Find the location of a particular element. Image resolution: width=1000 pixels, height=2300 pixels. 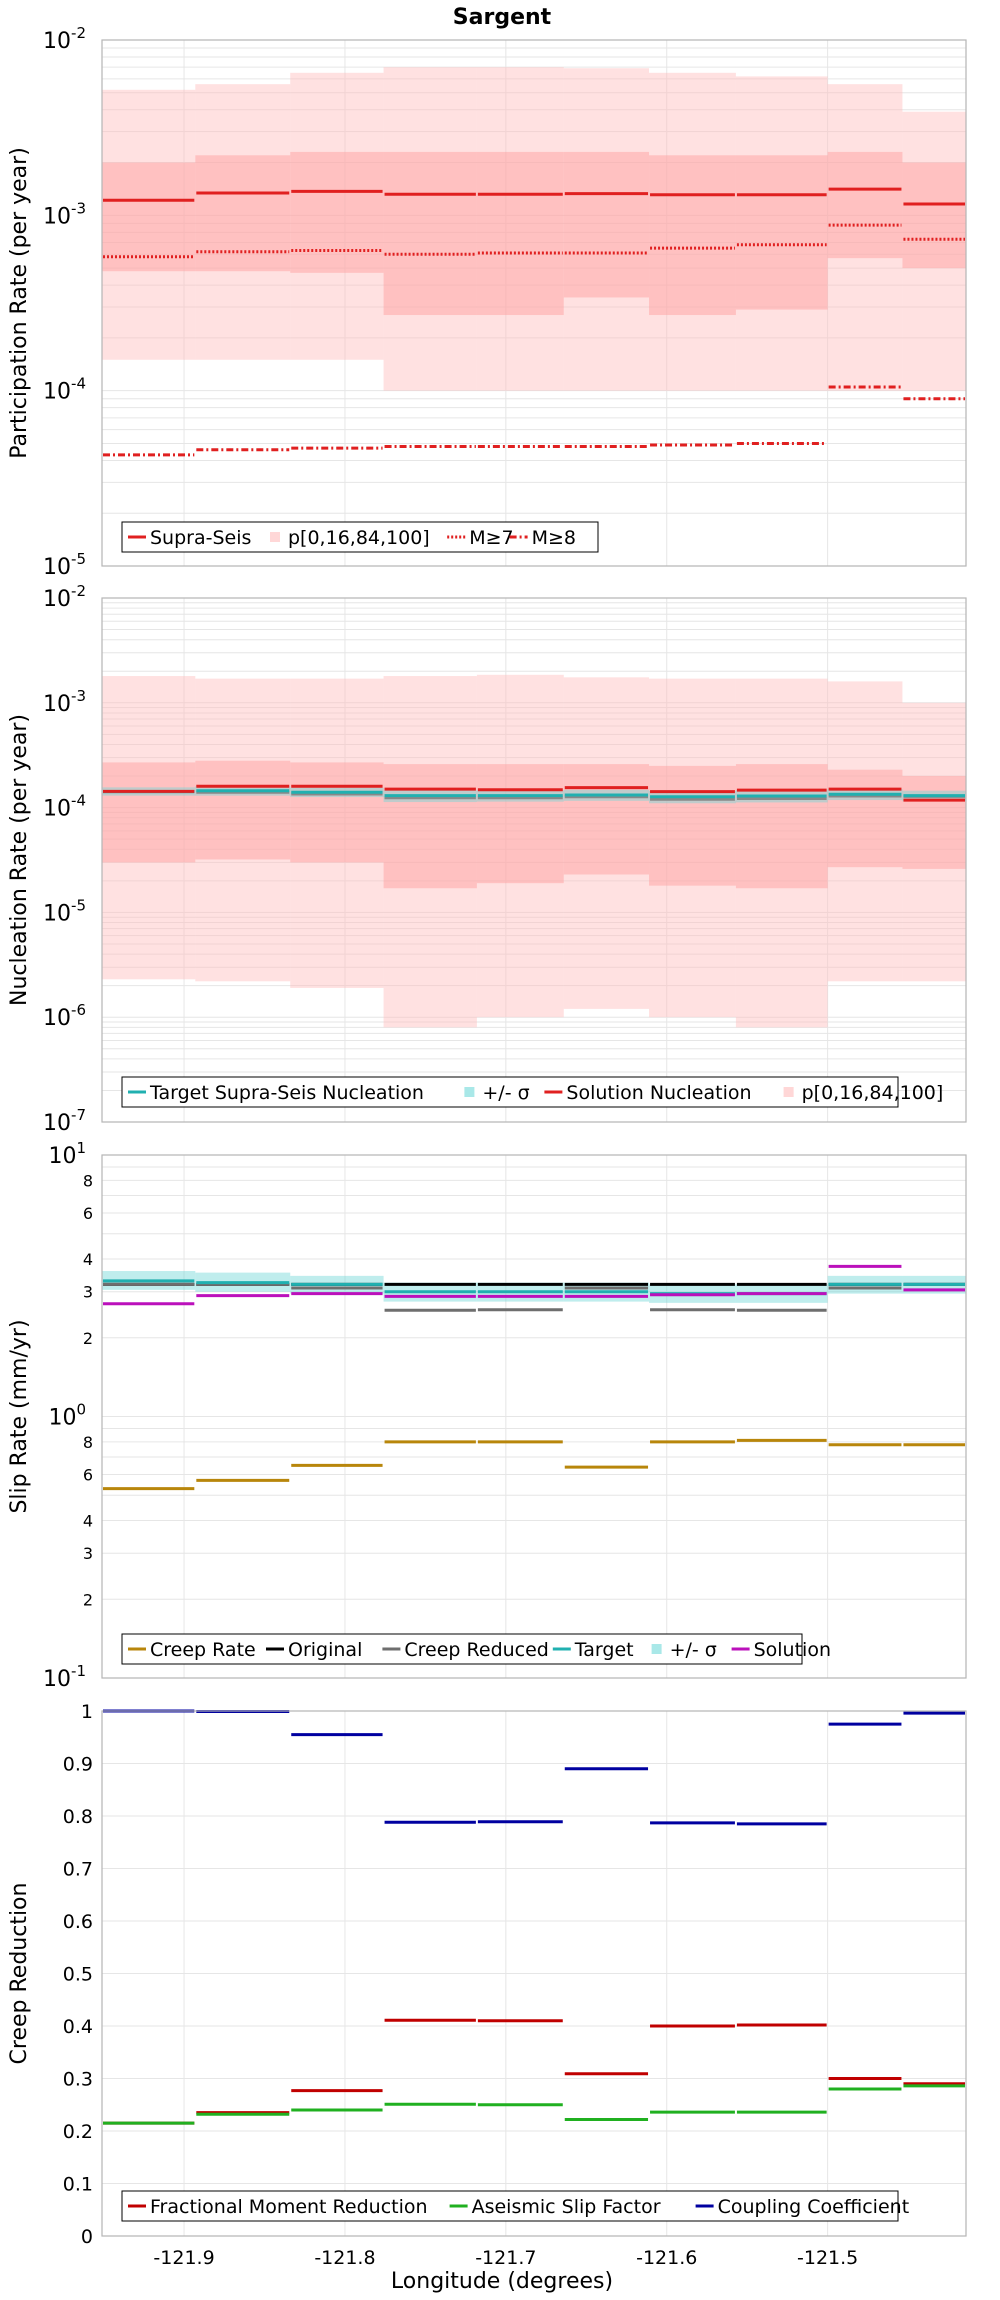

y-tick-label: 0.1 is located at coordinates (78, 2185).